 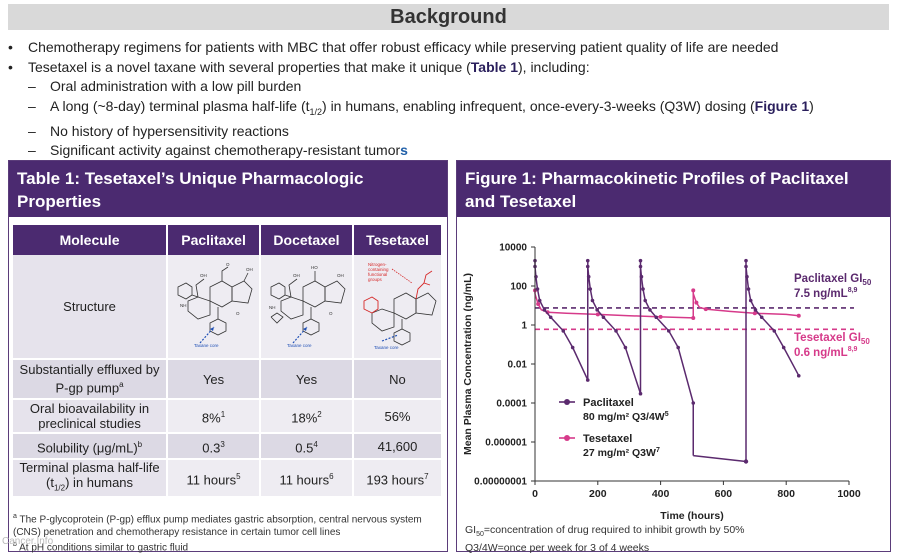 I want to click on cell-sol-docetaxel: 0.54, so click(x=307, y=446).